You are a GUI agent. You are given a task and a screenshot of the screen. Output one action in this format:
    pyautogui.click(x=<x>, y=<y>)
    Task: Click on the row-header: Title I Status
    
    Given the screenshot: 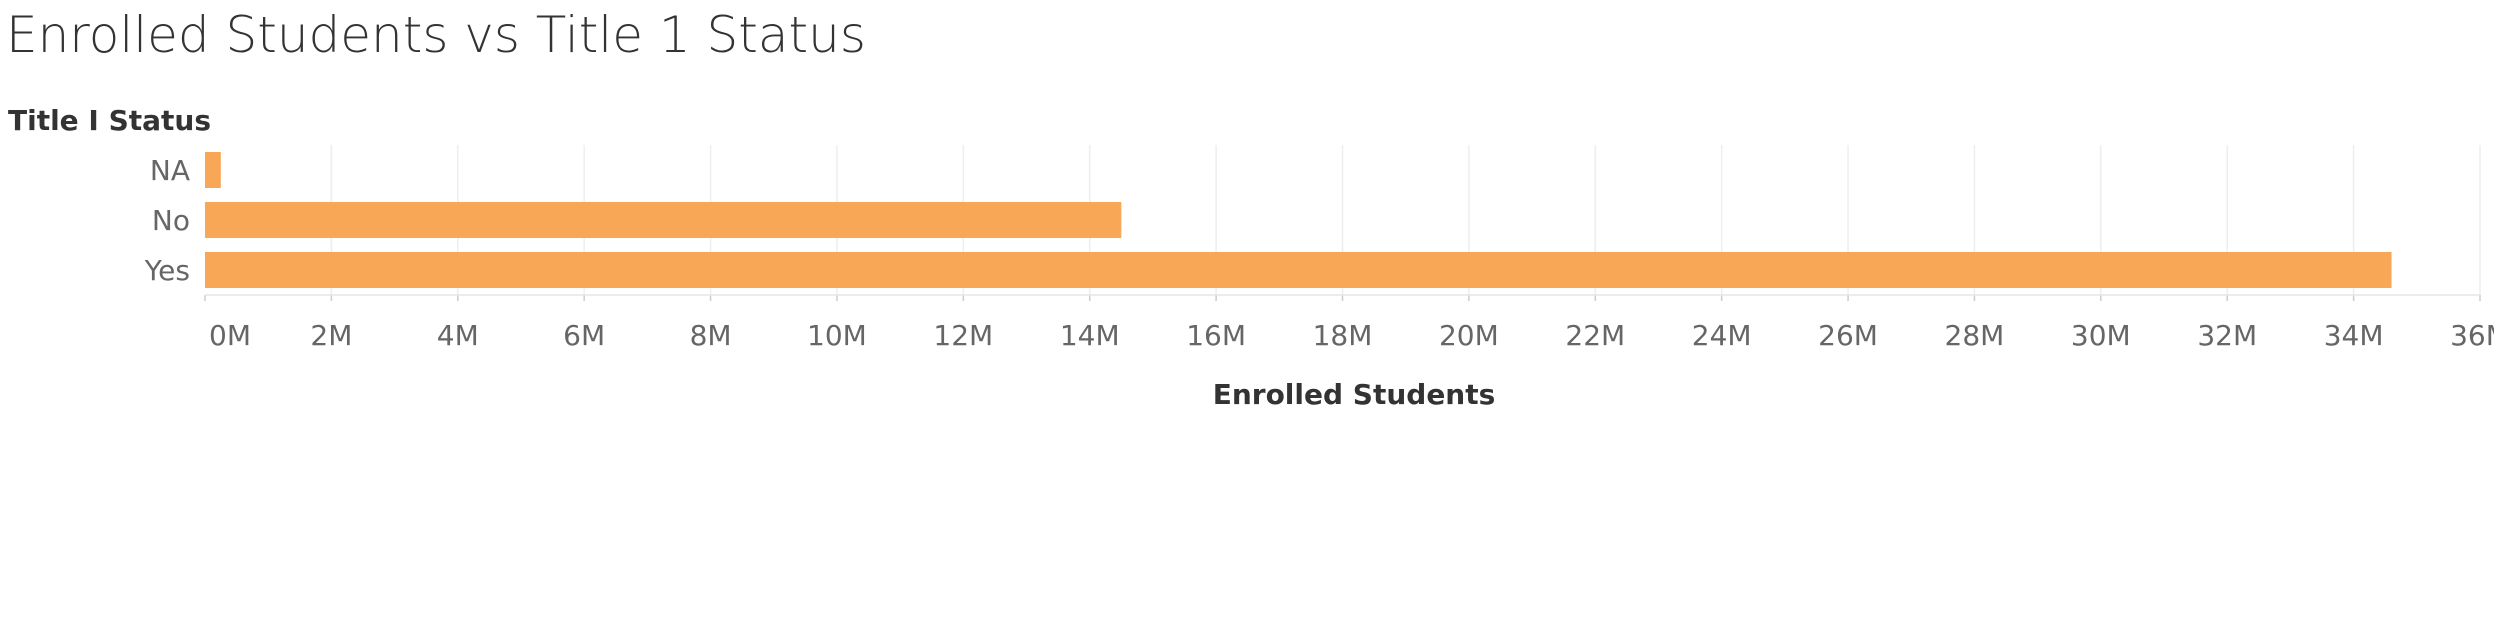 What is the action you would take?
    pyautogui.click(x=110, y=120)
    